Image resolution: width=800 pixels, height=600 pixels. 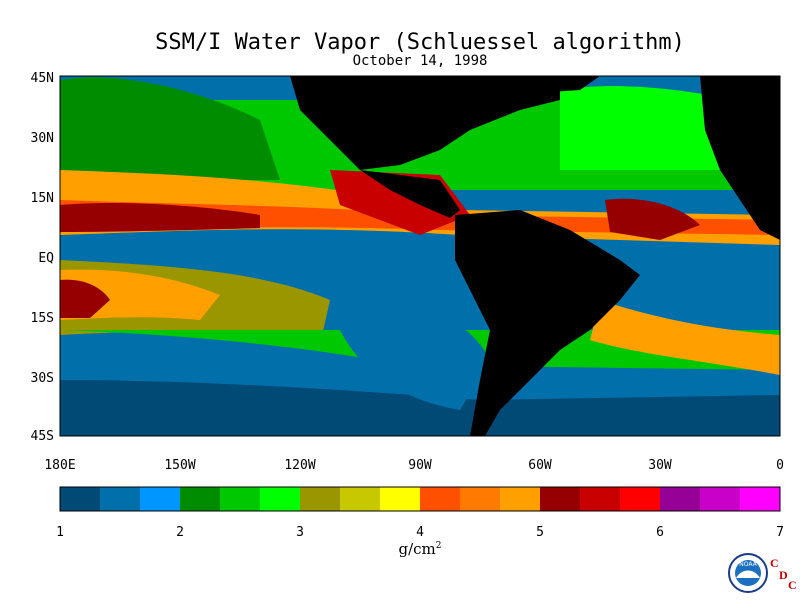 What do you see at coordinates (410, 194) in the screenshot?
I see `central-america-land` at bounding box center [410, 194].